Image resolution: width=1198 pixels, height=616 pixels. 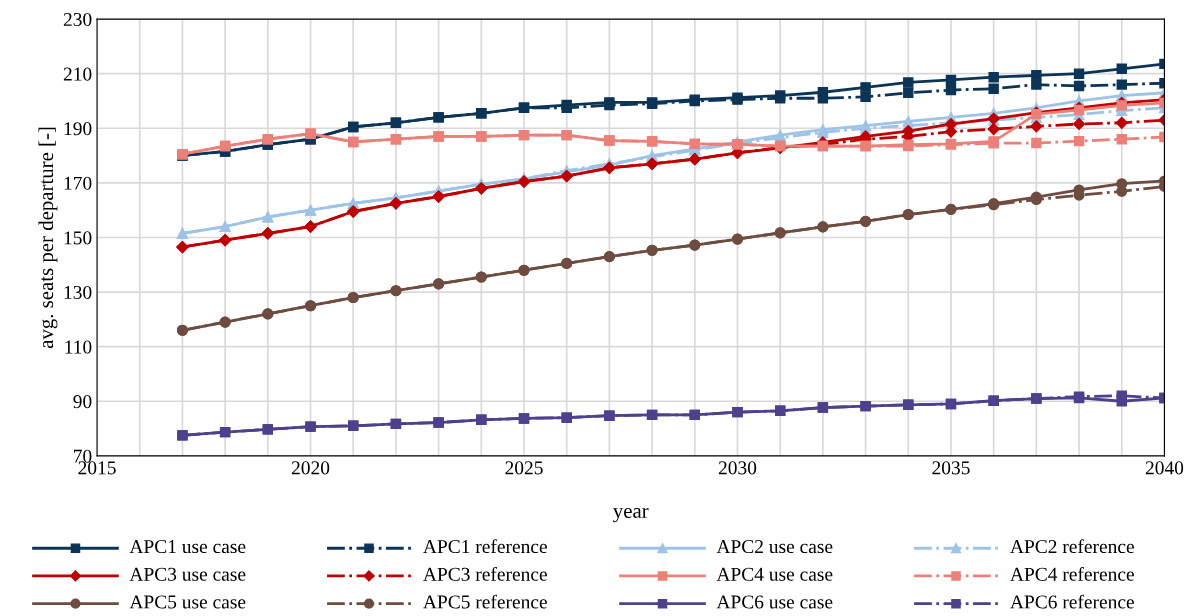 I want to click on y-tick-label: 190, so click(x=78, y=129).